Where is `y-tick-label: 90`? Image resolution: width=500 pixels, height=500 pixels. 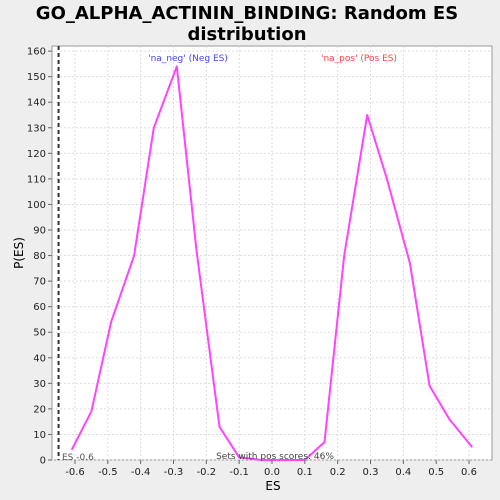 y-tick-label: 90 is located at coordinates (39, 231).